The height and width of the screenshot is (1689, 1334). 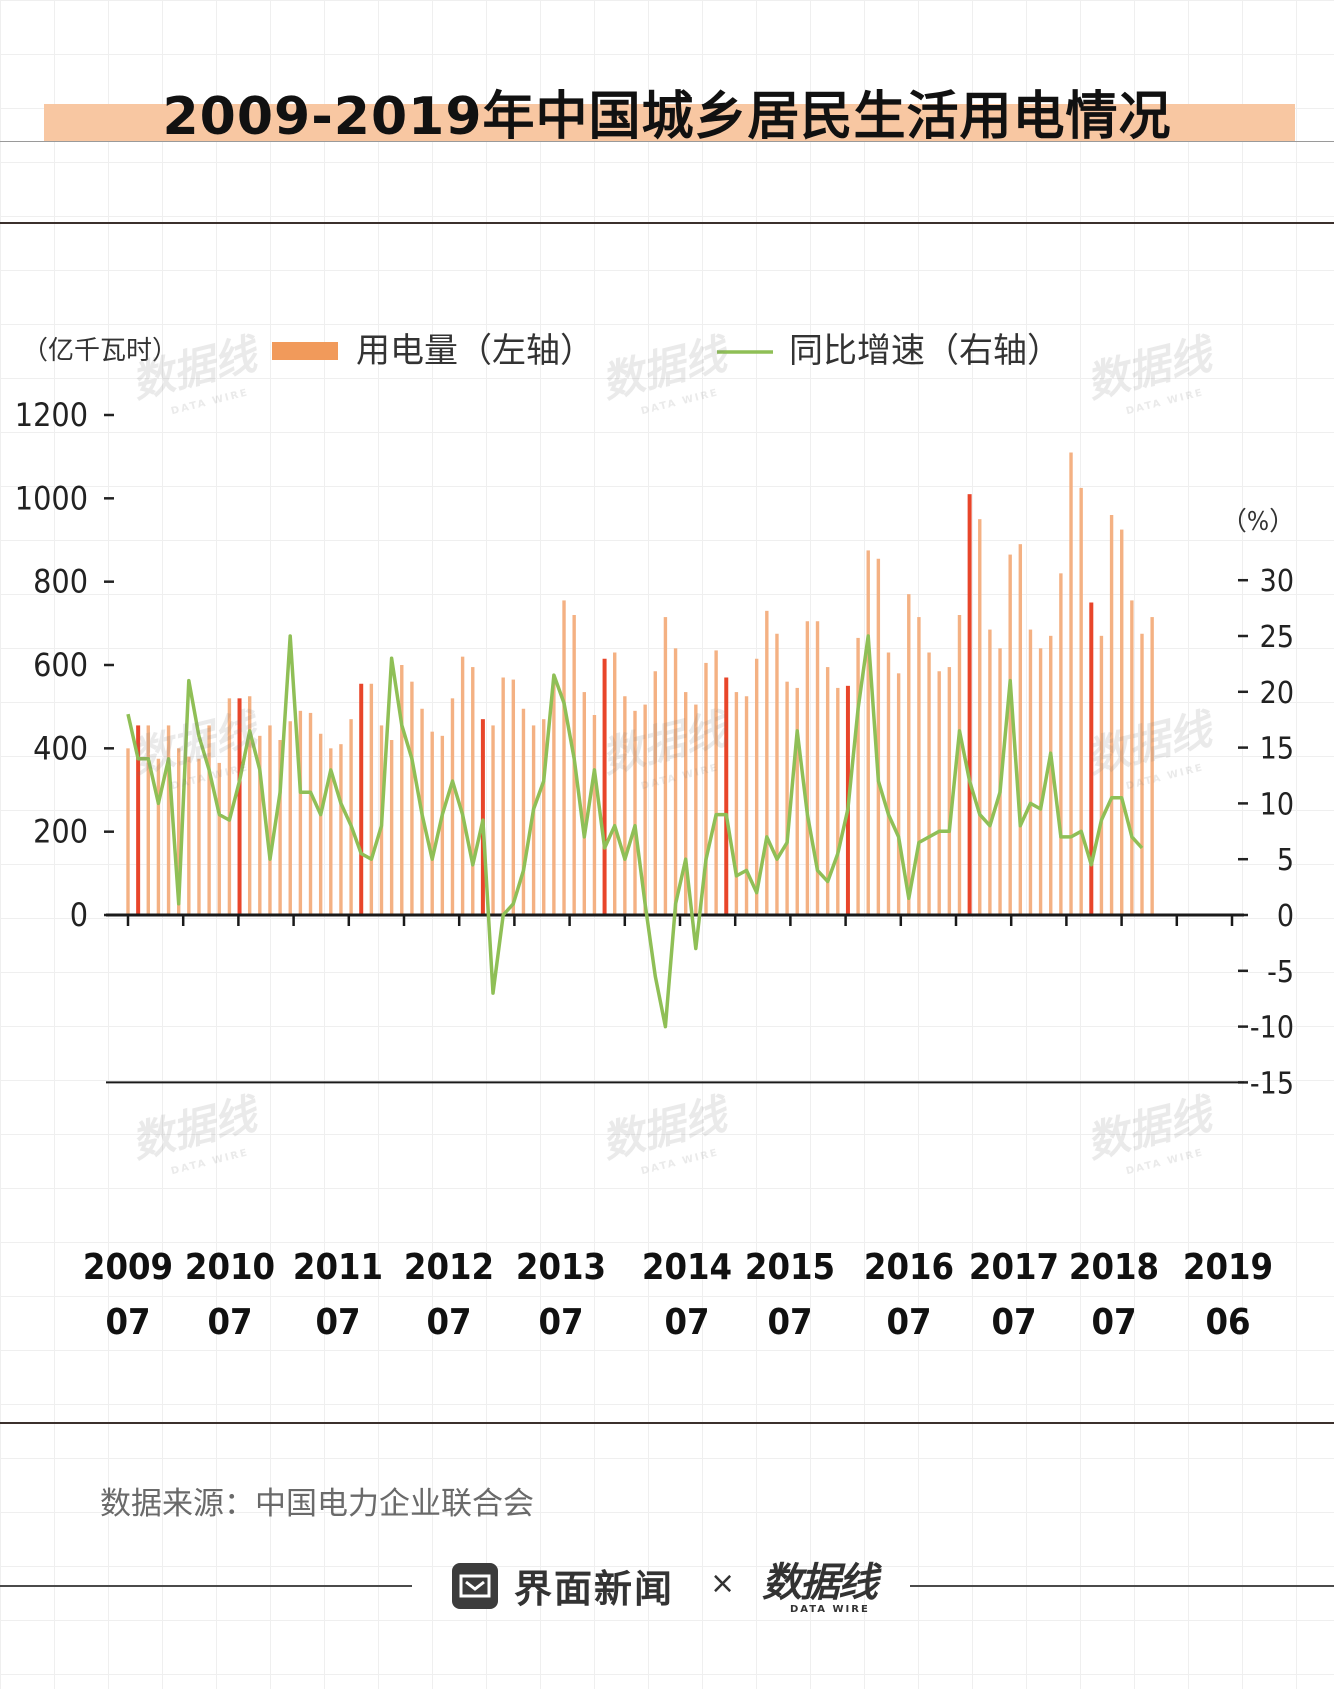 I want to click on right-axis-tick-label: 5, so click(x=1285, y=860).